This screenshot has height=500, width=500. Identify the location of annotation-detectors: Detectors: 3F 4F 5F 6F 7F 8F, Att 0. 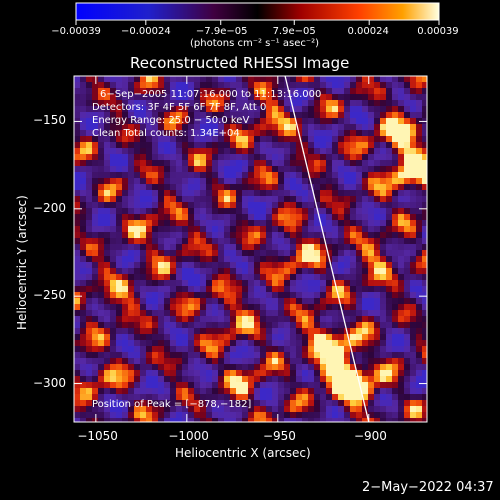
(179, 107).